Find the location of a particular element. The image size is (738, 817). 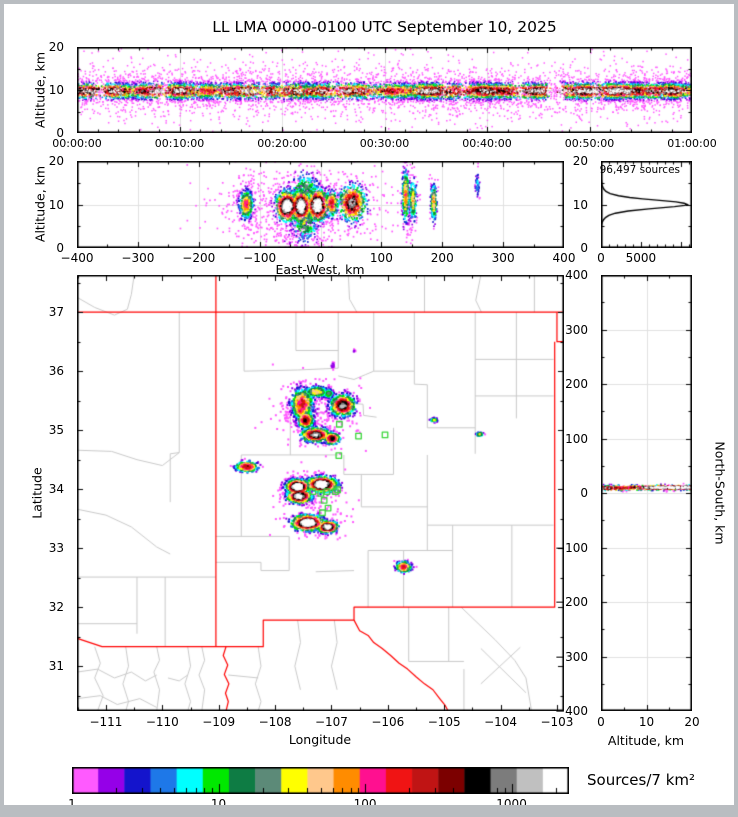

east-west-altitude-panel is located at coordinates (320, 204).